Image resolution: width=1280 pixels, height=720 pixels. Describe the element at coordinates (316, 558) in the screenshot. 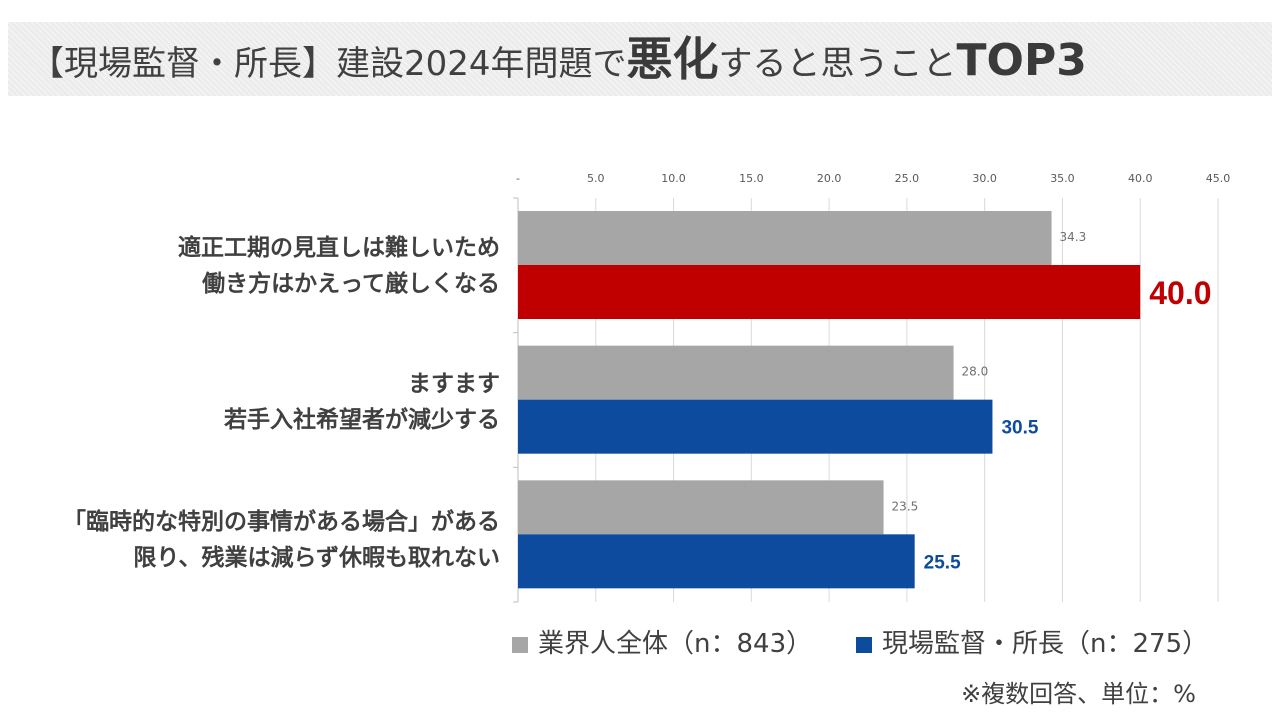

I see `category-label-3-line2: 限り、残業は減らず休暇も取れない` at that location.